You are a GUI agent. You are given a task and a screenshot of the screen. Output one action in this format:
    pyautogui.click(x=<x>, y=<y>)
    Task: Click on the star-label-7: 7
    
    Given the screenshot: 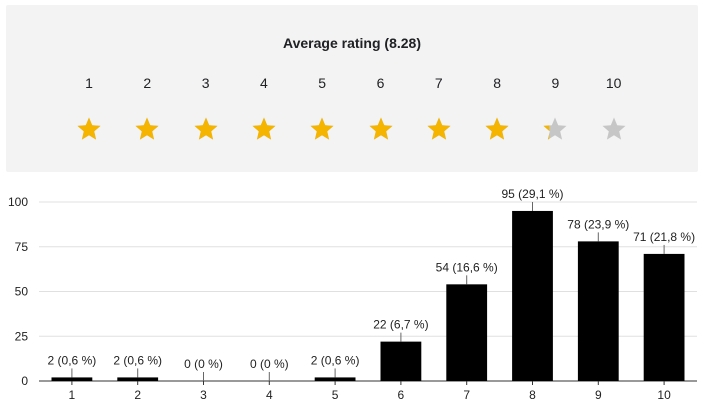 What is the action you would take?
    pyautogui.click(x=438, y=83)
    